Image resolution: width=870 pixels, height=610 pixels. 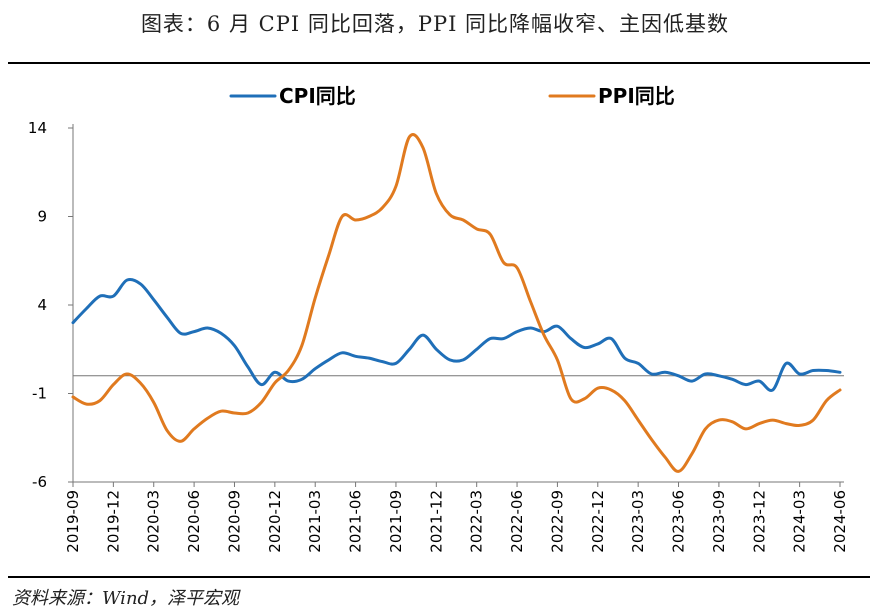 I want to click on legend: CPI同比 PPI同比, so click(x=452, y=96).